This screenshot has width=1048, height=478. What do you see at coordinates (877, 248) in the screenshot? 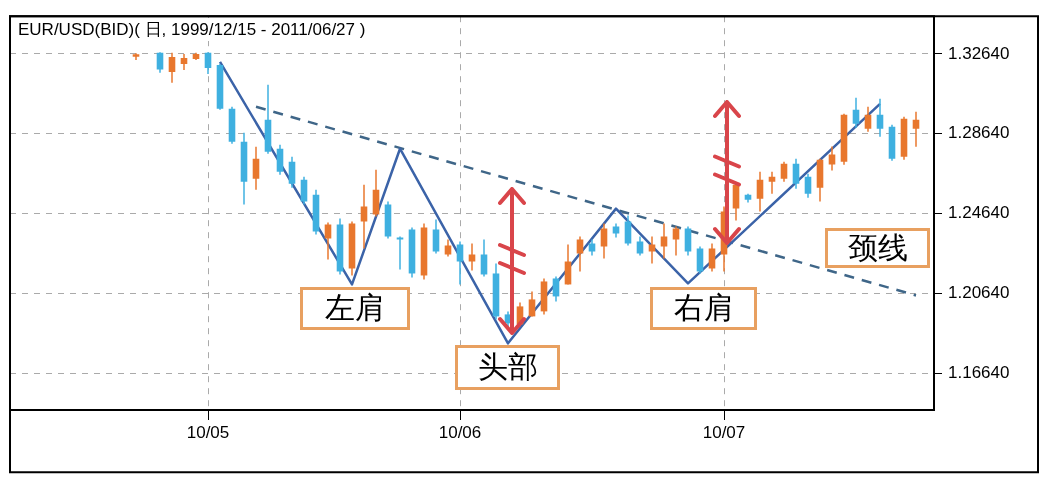
I see `annotation: 颈线` at bounding box center [877, 248].